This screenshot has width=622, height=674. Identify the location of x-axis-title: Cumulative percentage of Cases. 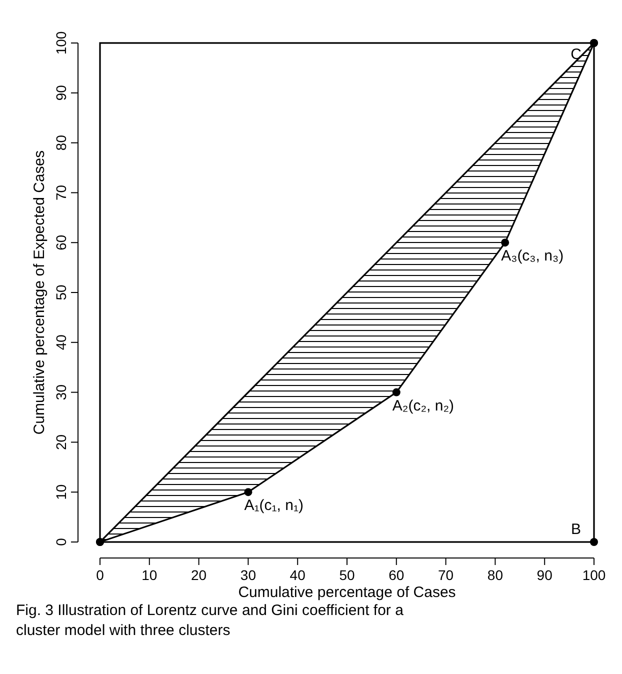
(347, 592).